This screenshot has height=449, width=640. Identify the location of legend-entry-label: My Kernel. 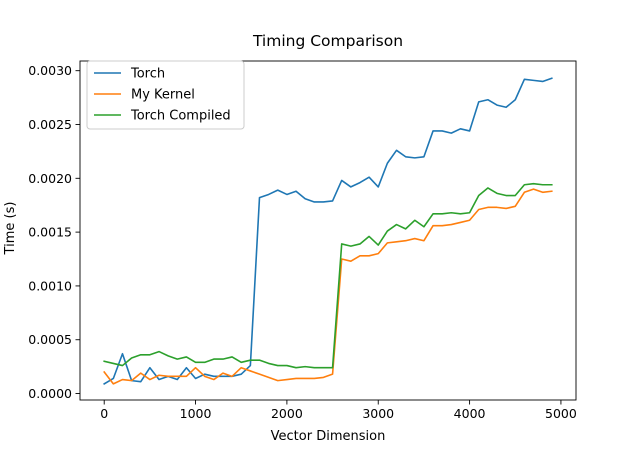
(163, 95).